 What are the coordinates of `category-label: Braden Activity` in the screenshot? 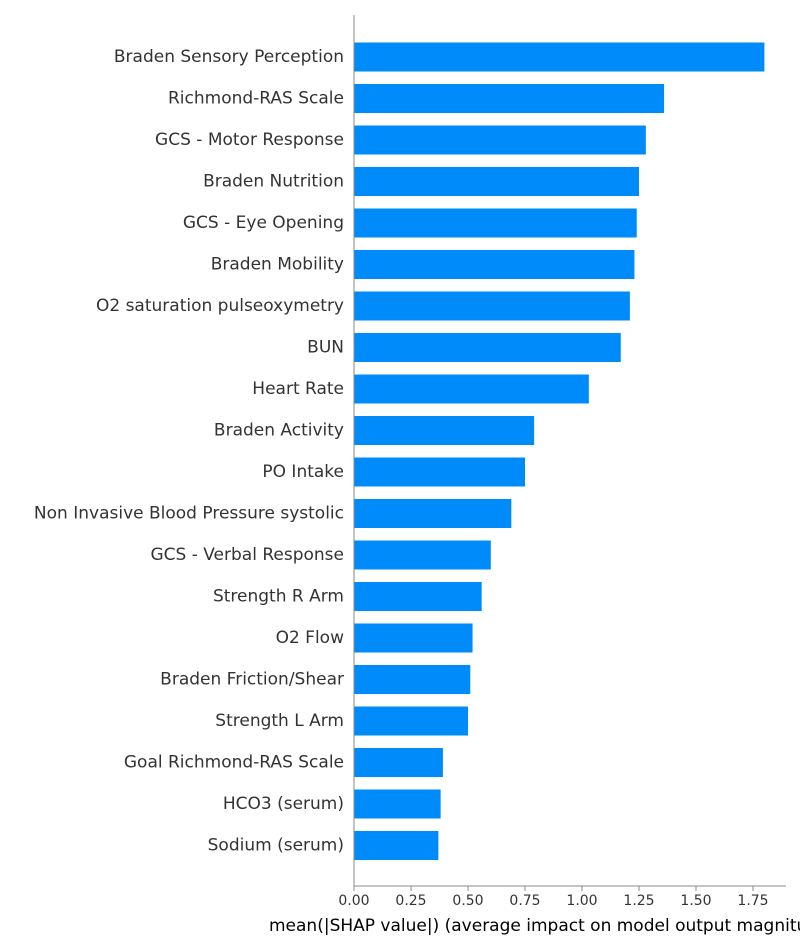 It's located at (279, 431).